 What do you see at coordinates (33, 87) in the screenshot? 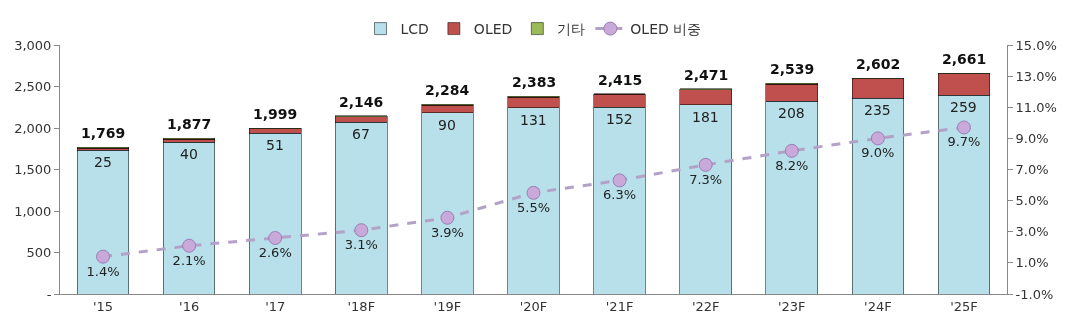
I see `y-tick-label: 2,500` at bounding box center [33, 87].